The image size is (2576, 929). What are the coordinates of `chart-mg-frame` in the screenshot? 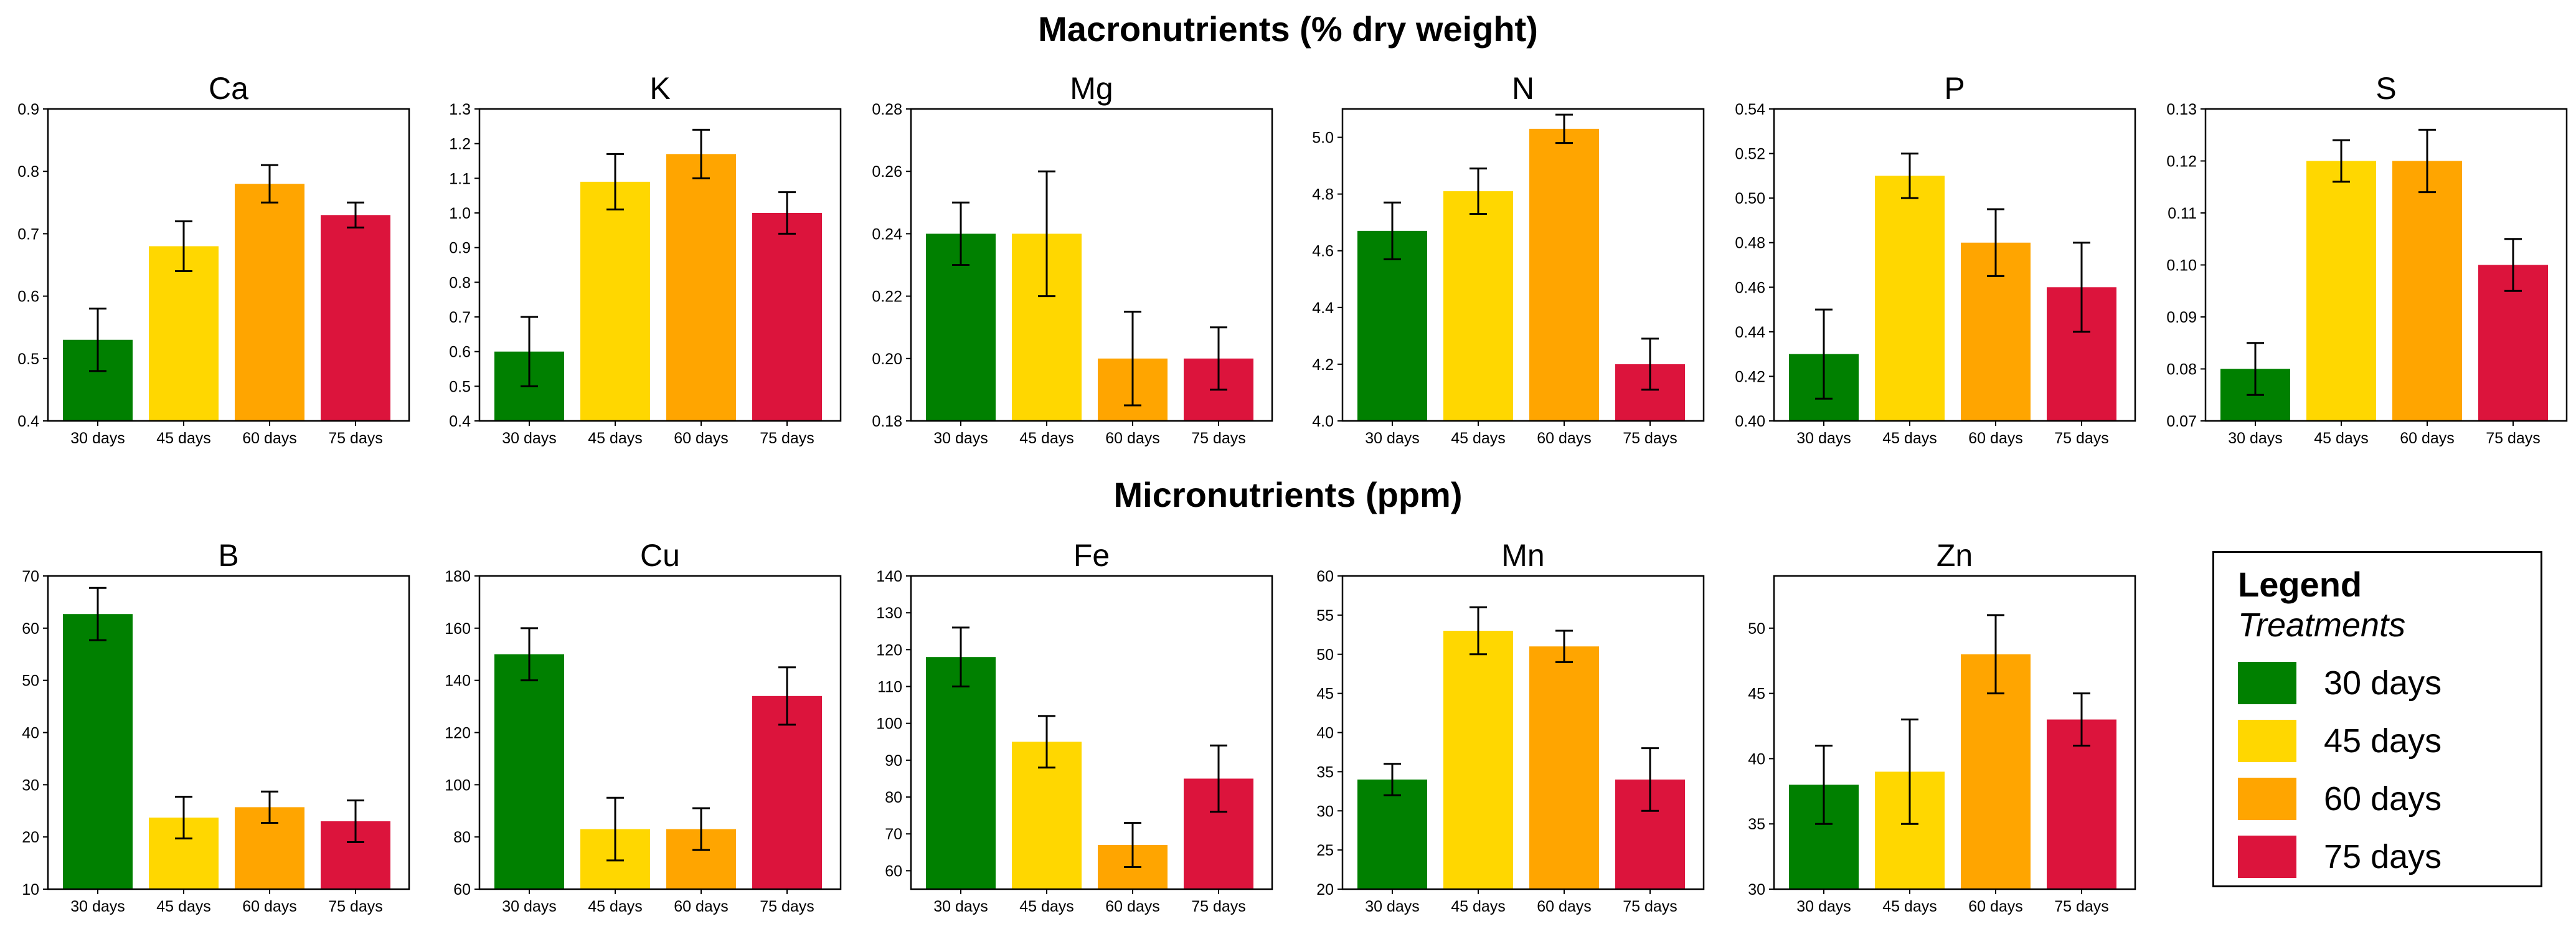 It's located at (1091, 265).